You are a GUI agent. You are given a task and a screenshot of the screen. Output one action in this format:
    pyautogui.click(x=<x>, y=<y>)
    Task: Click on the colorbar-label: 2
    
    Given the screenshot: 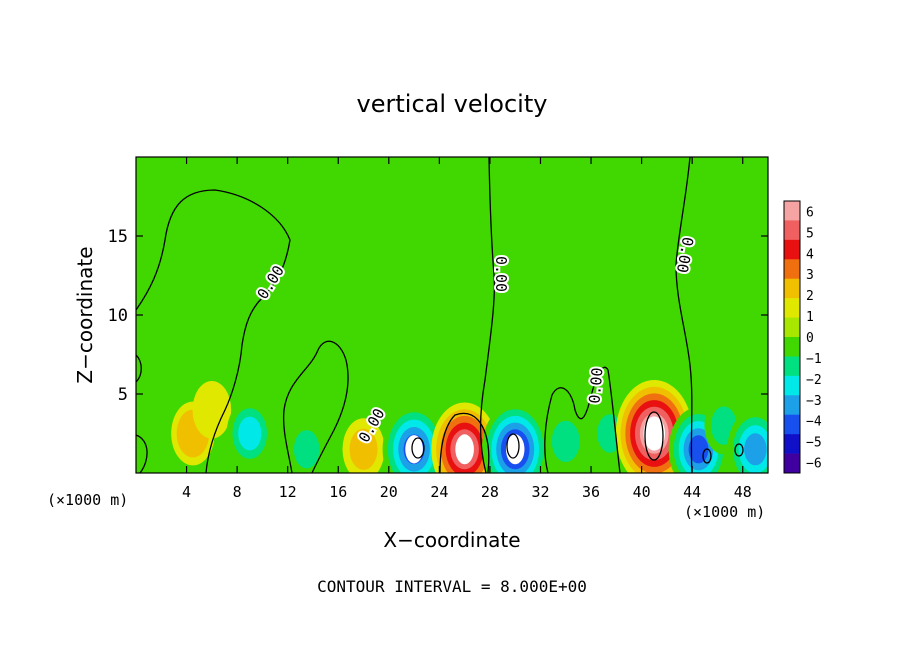 What is the action you would take?
    pyautogui.click(x=810, y=296)
    